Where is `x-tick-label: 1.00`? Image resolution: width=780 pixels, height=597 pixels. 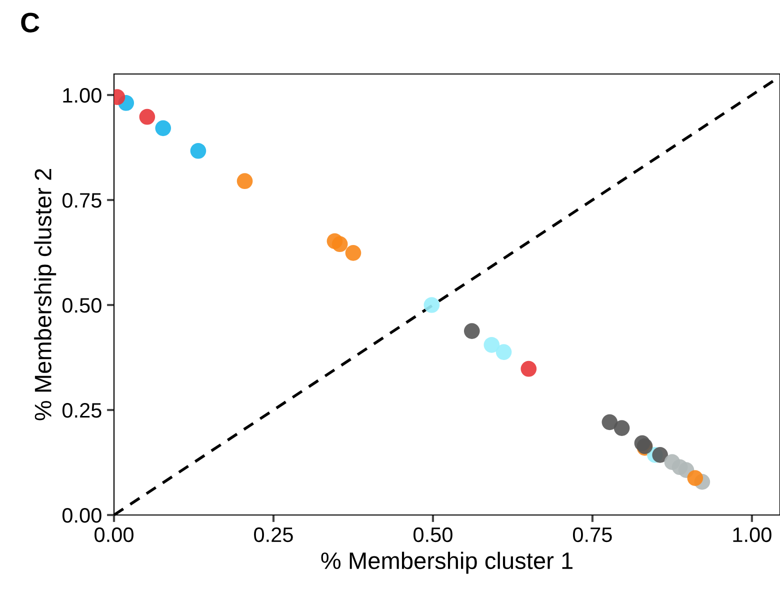
x-tick-label: 1.00 is located at coordinates (752, 534).